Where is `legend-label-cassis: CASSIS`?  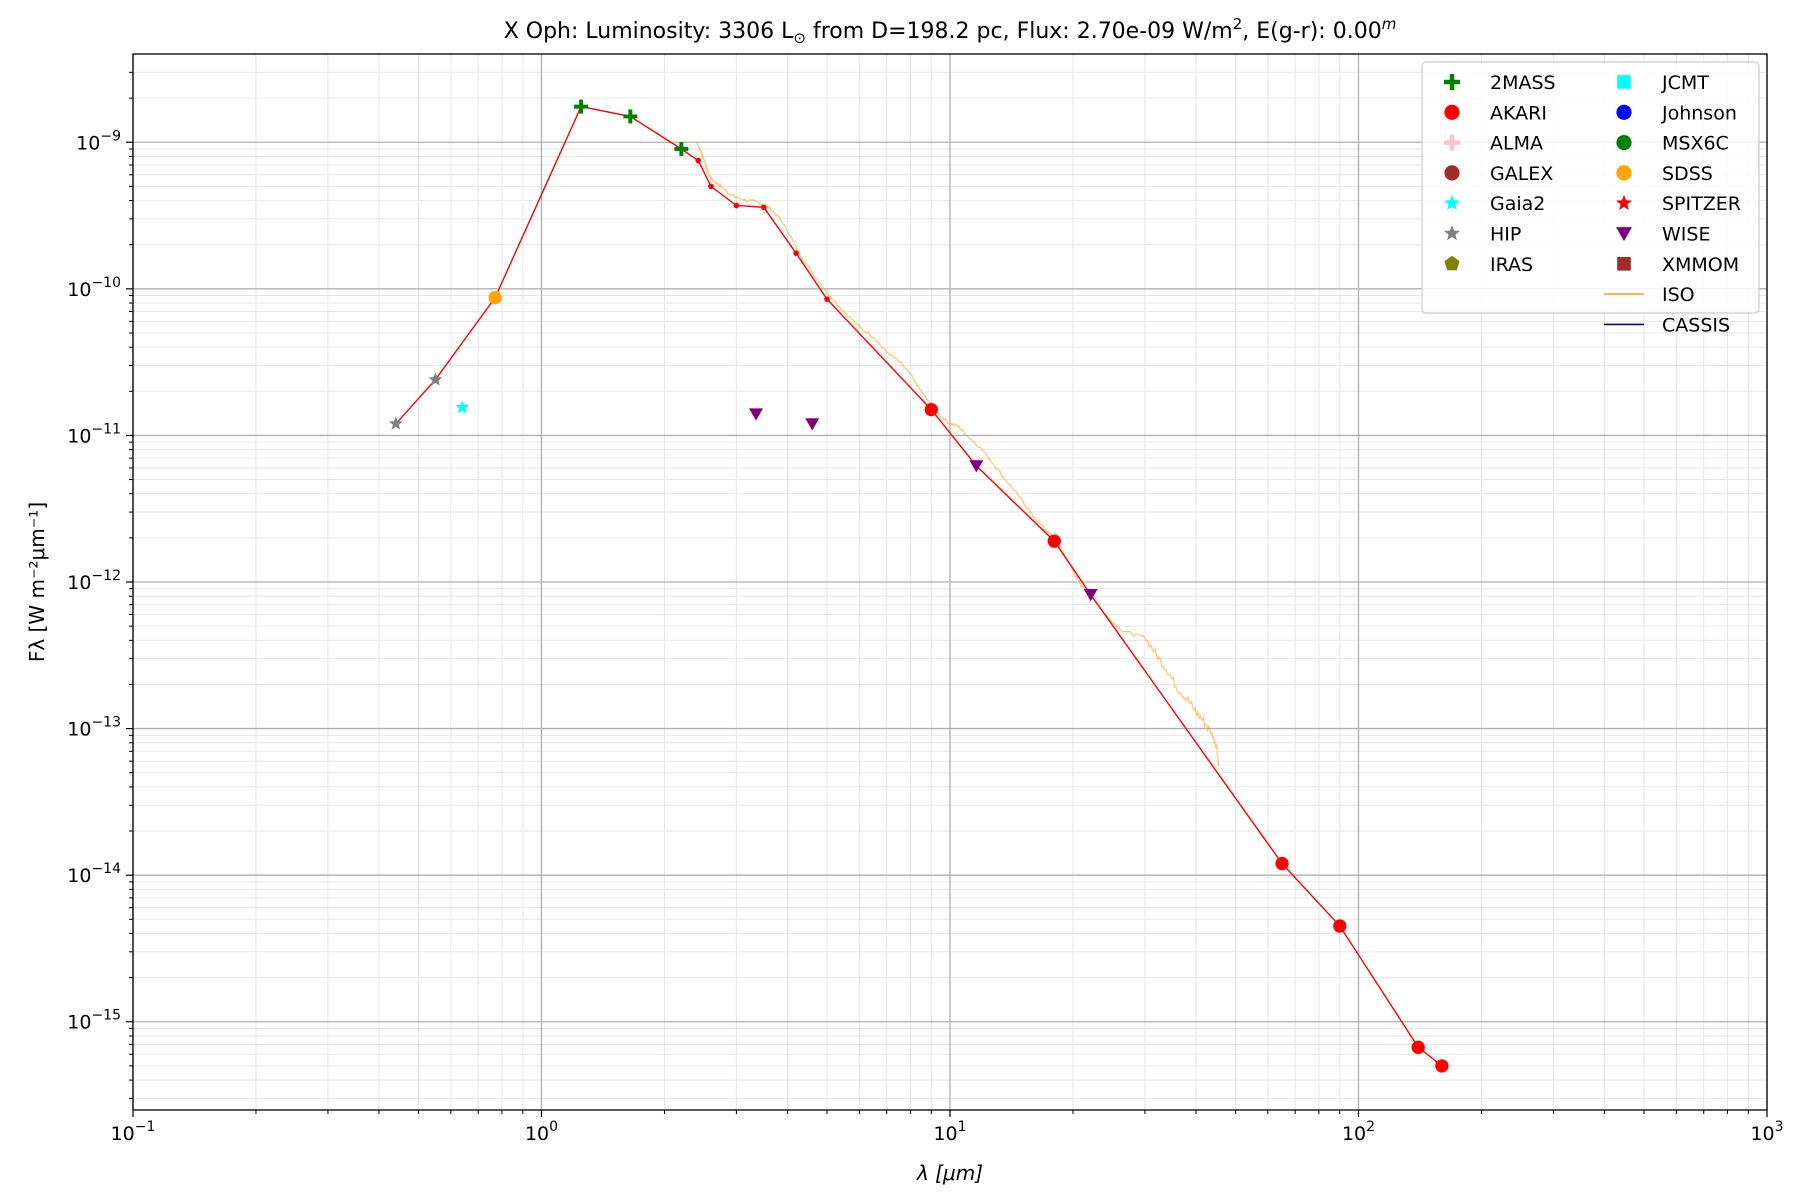 legend-label-cassis: CASSIS is located at coordinates (1696, 325).